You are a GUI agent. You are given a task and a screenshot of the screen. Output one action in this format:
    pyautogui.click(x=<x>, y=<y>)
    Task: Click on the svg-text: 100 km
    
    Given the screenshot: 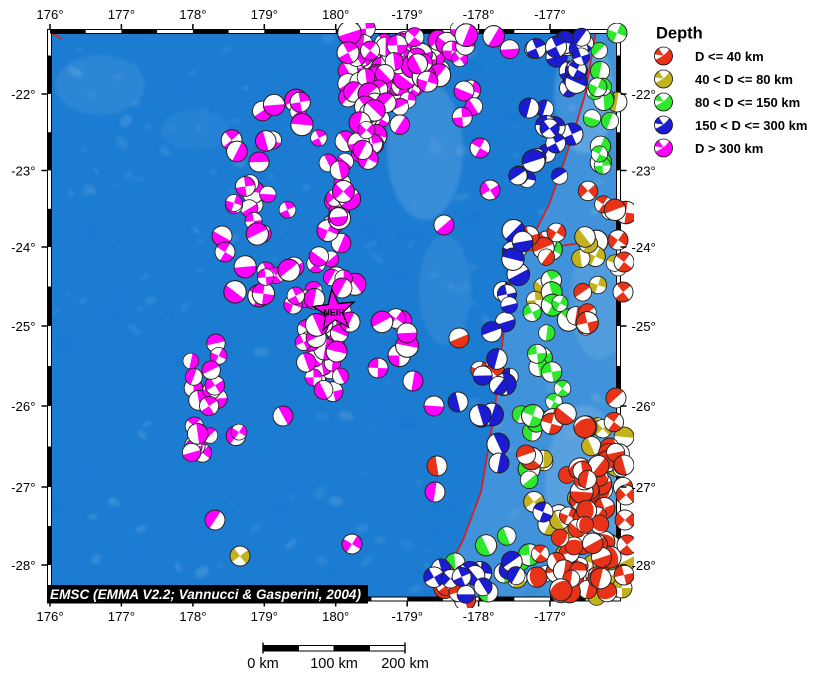 What is the action you would take?
    pyautogui.click(x=334, y=664)
    